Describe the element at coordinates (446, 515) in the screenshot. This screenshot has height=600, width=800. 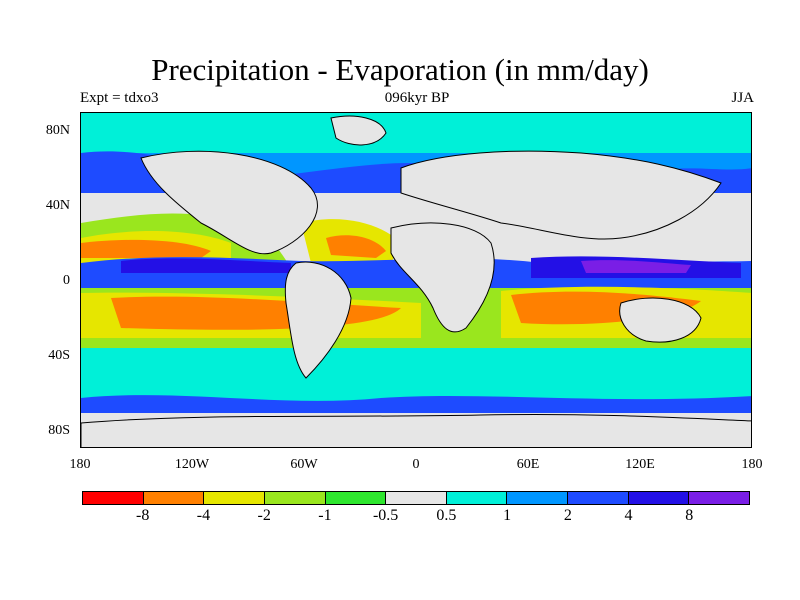
I see `colorbar-label: 0.5` at that location.